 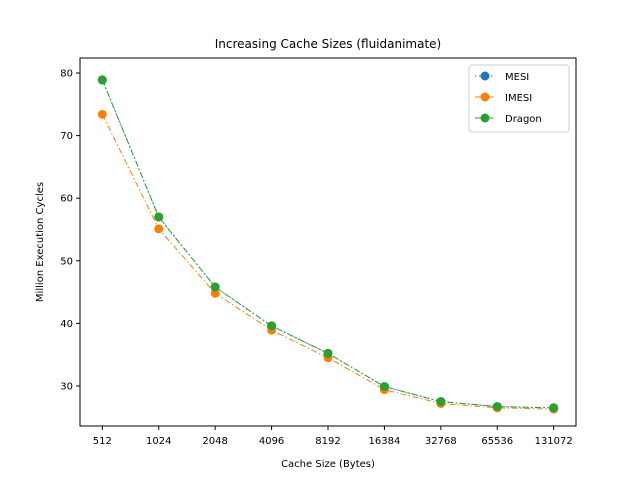 What do you see at coordinates (385, 441) in the screenshot?
I see `x-tick-label: 16384` at bounding box center [385, 441].